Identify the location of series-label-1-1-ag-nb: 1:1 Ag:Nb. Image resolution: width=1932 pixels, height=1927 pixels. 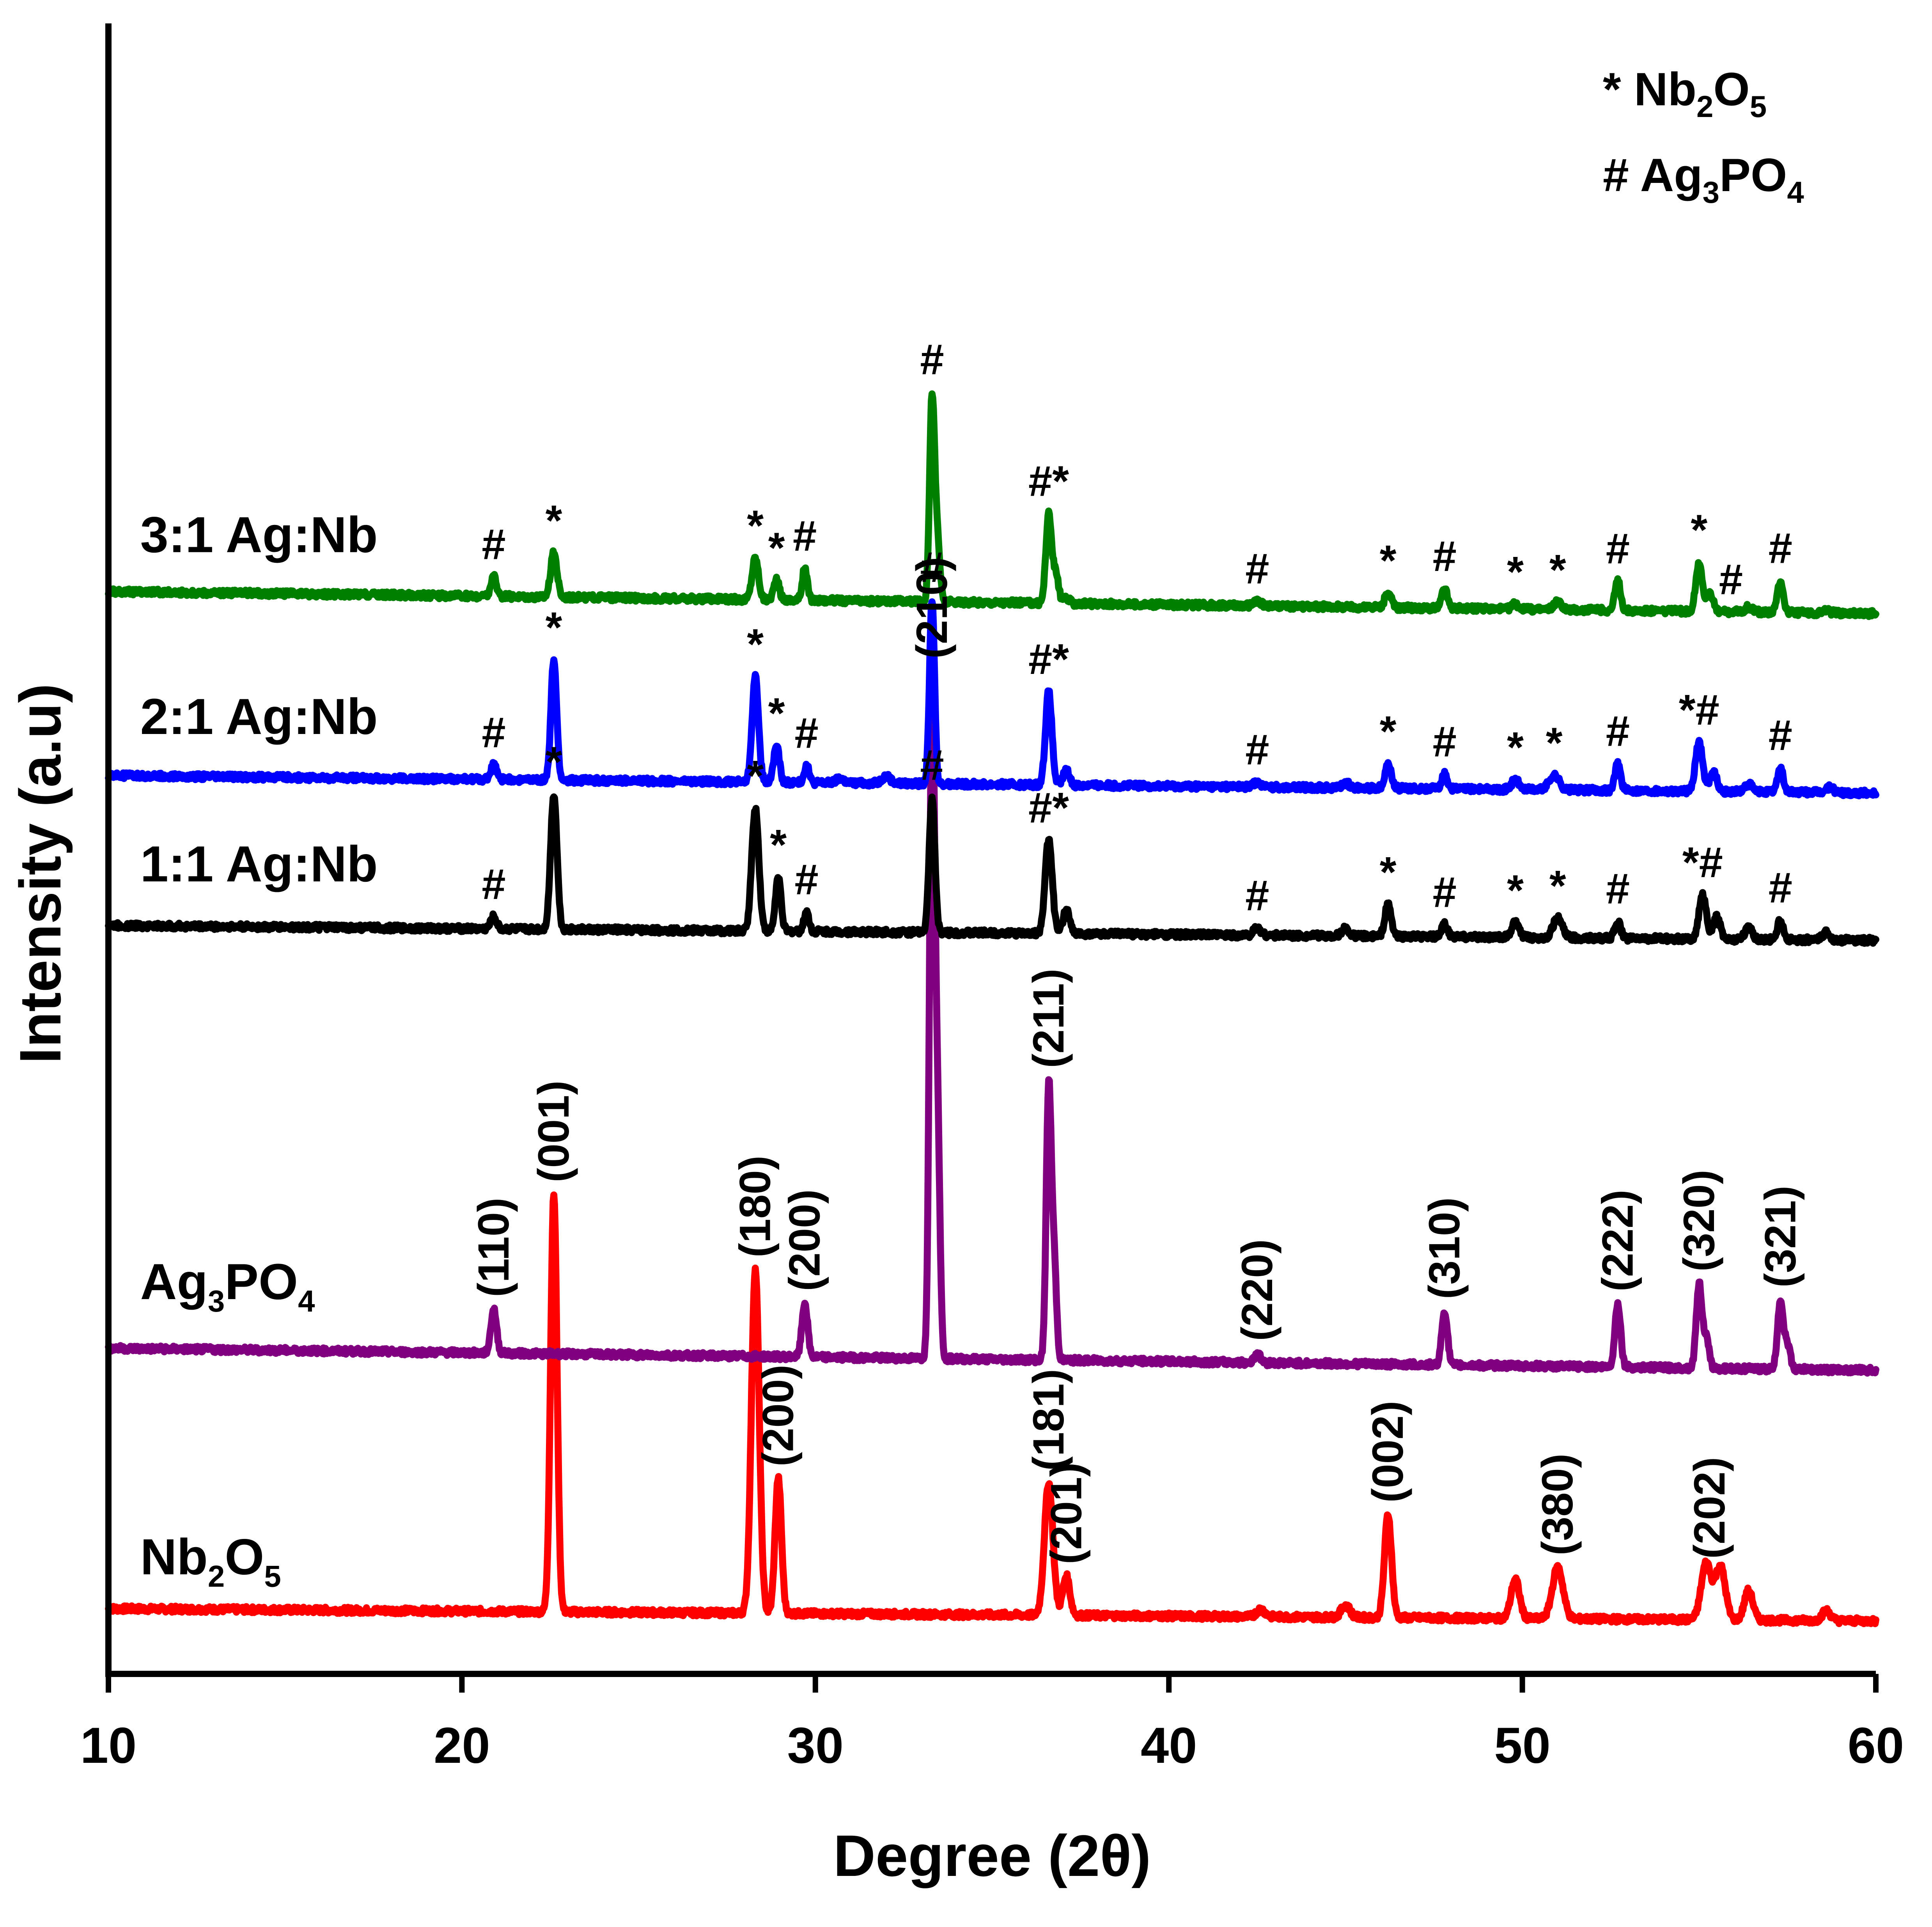
(259, 863).